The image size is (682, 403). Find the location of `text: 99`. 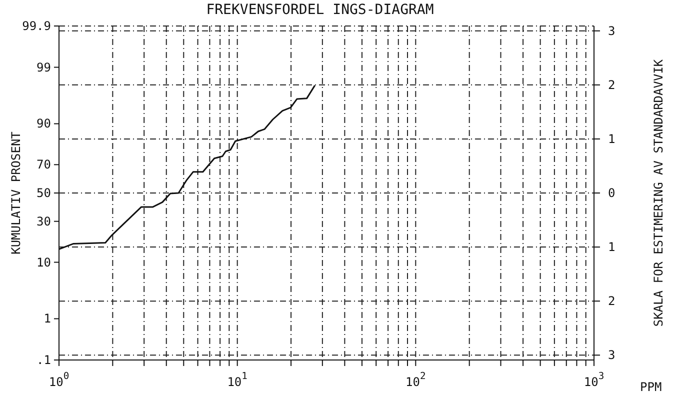

text: 99 is located at coordinates (43, 67).